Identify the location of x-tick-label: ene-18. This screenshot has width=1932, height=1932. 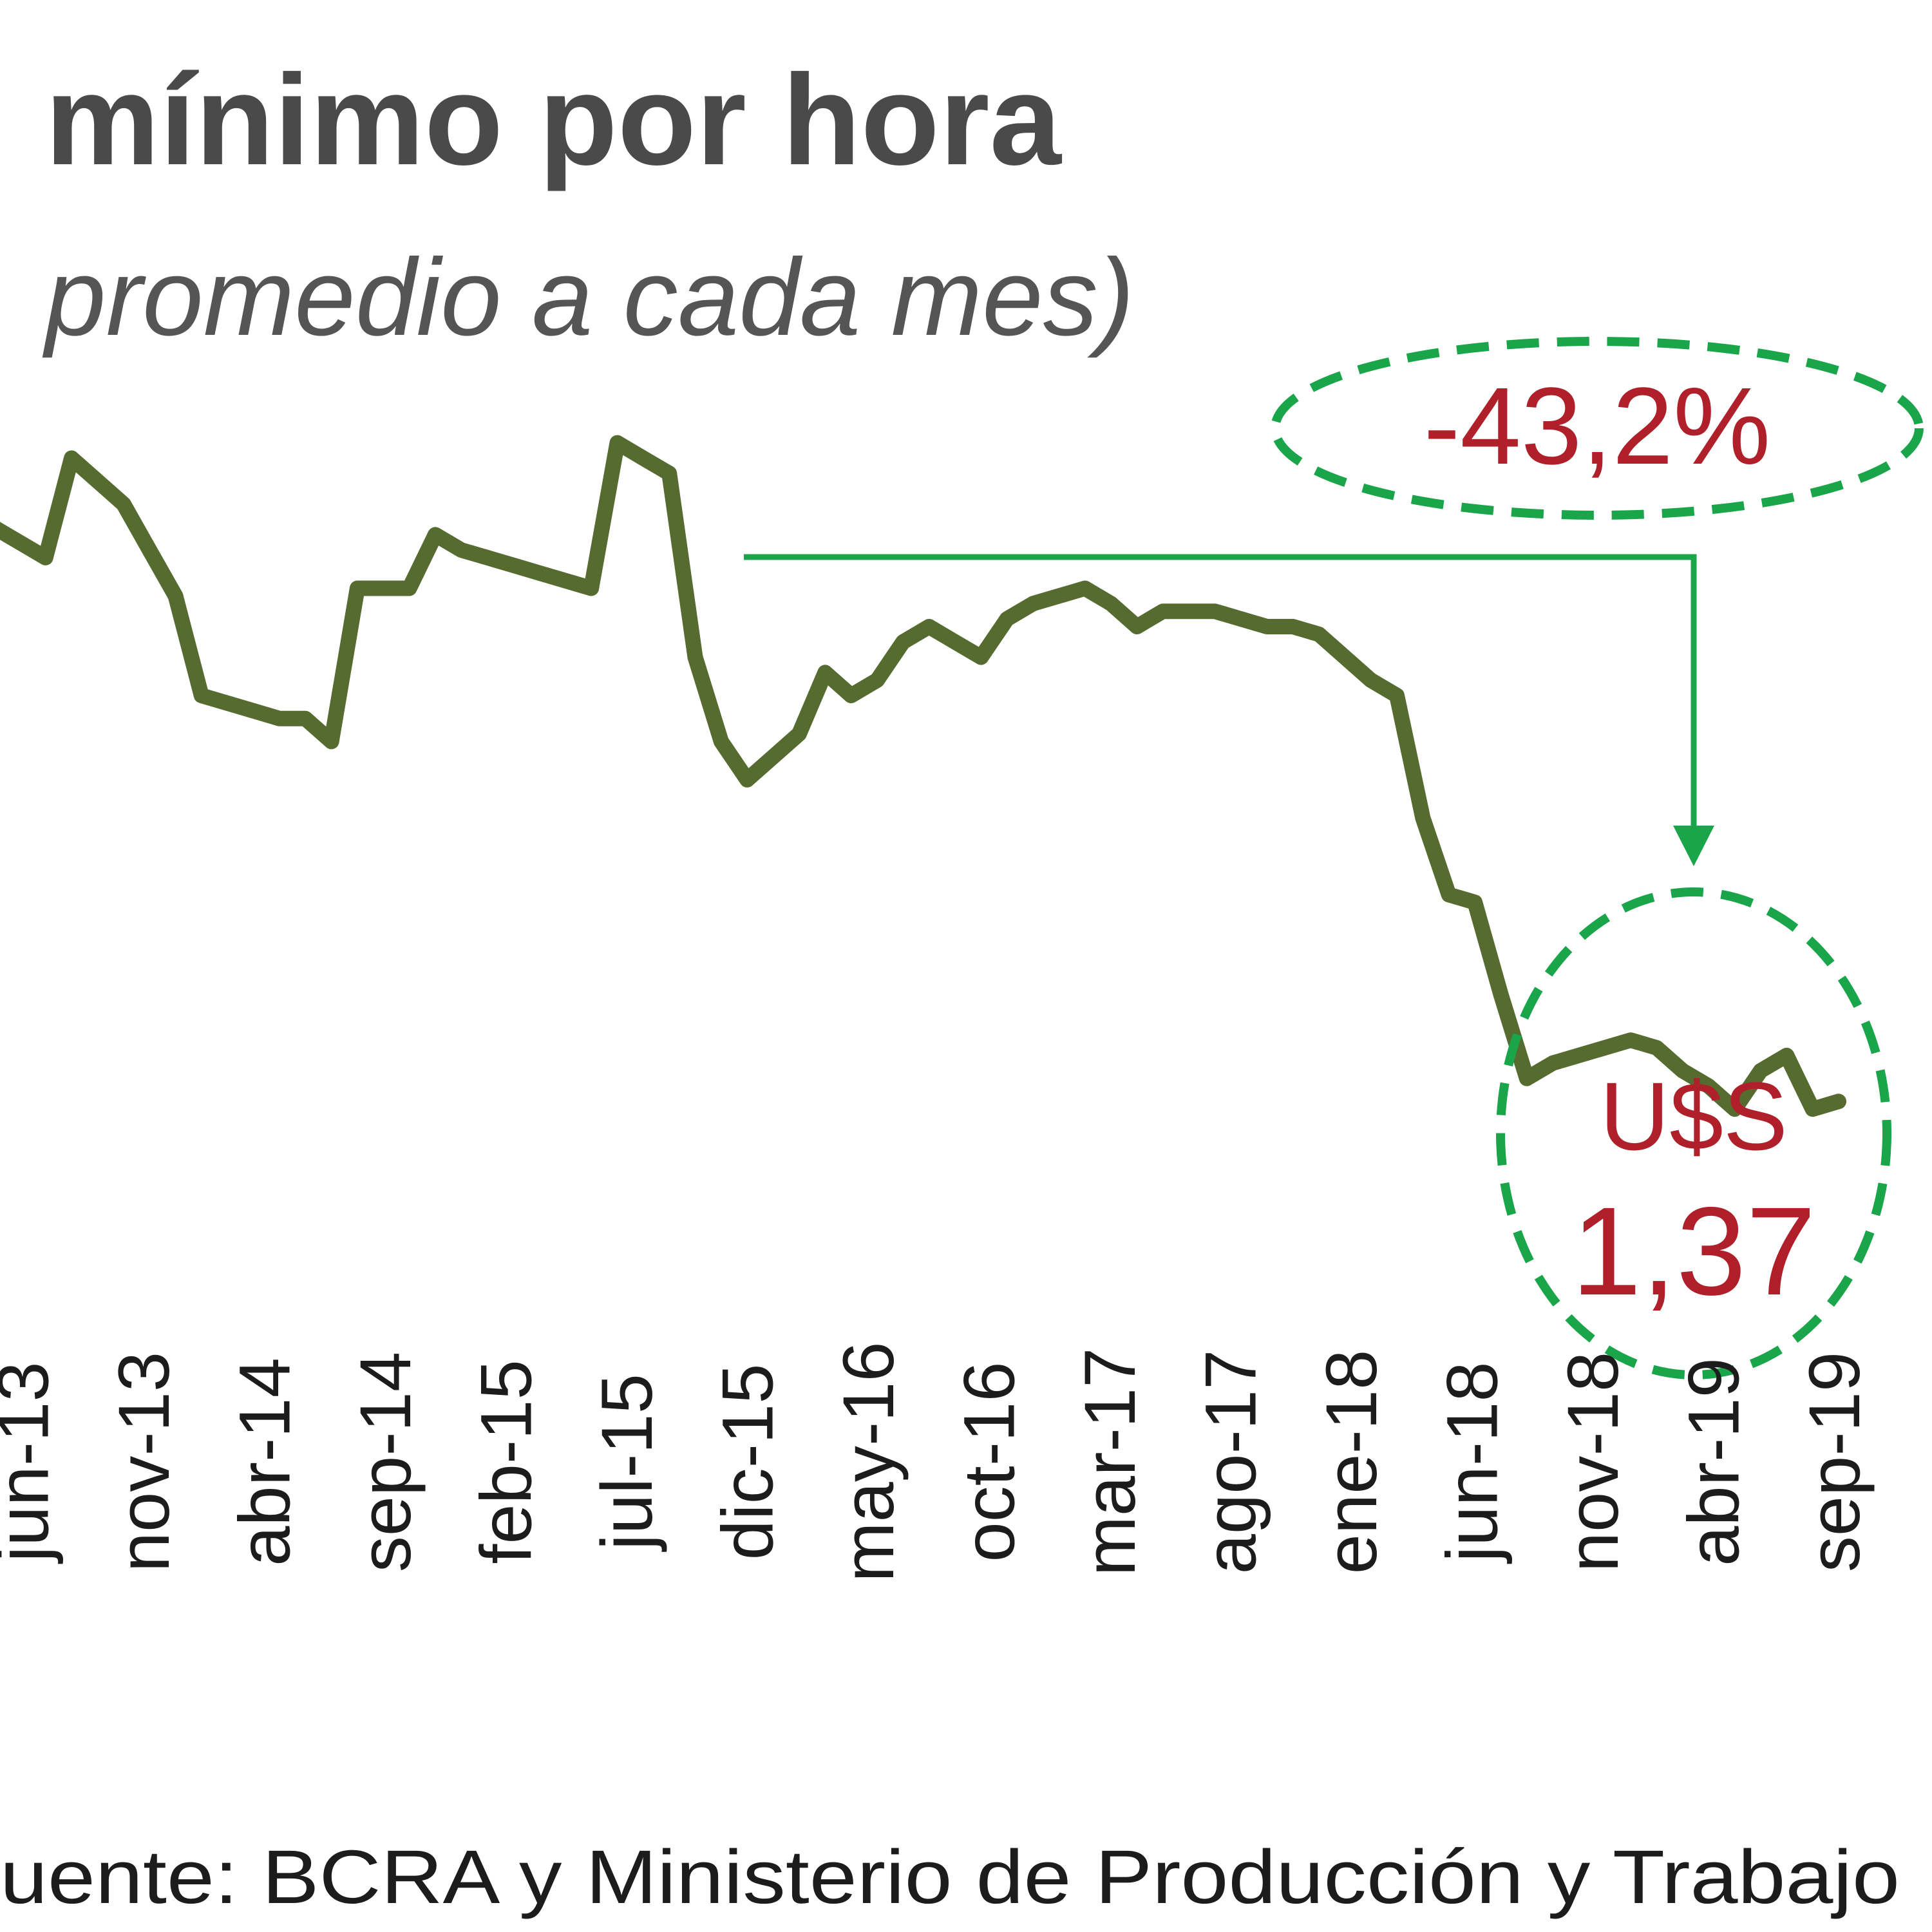
(1351, 1463).